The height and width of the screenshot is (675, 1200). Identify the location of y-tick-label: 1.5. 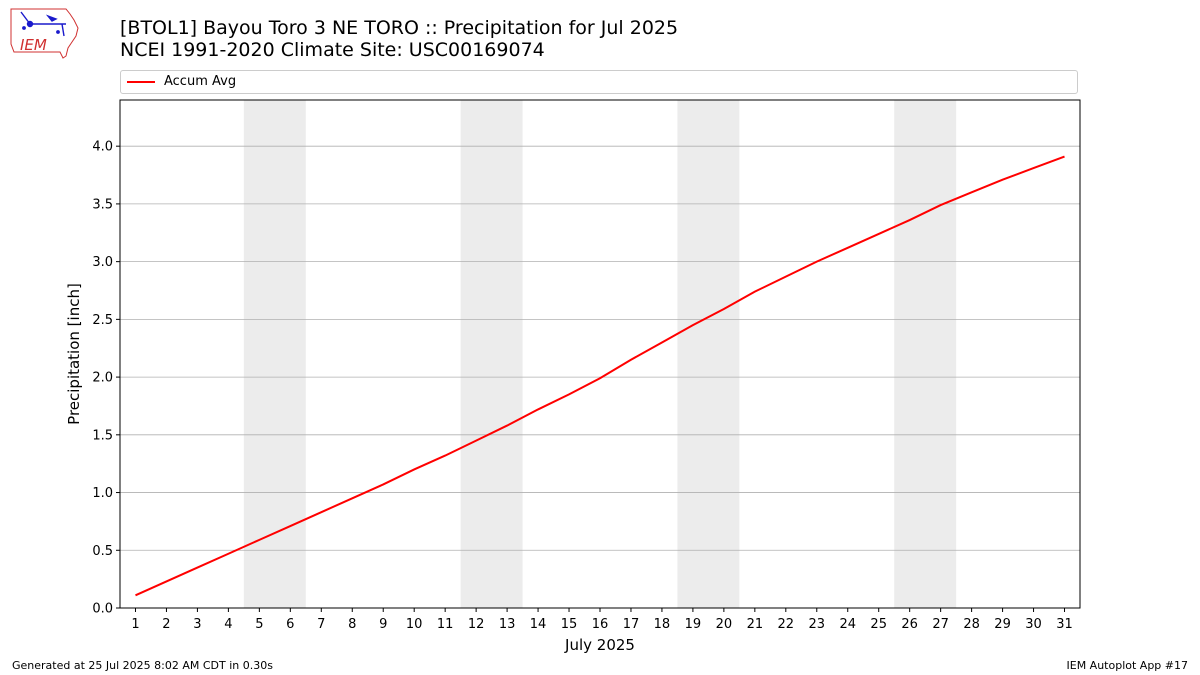
(102, 435).